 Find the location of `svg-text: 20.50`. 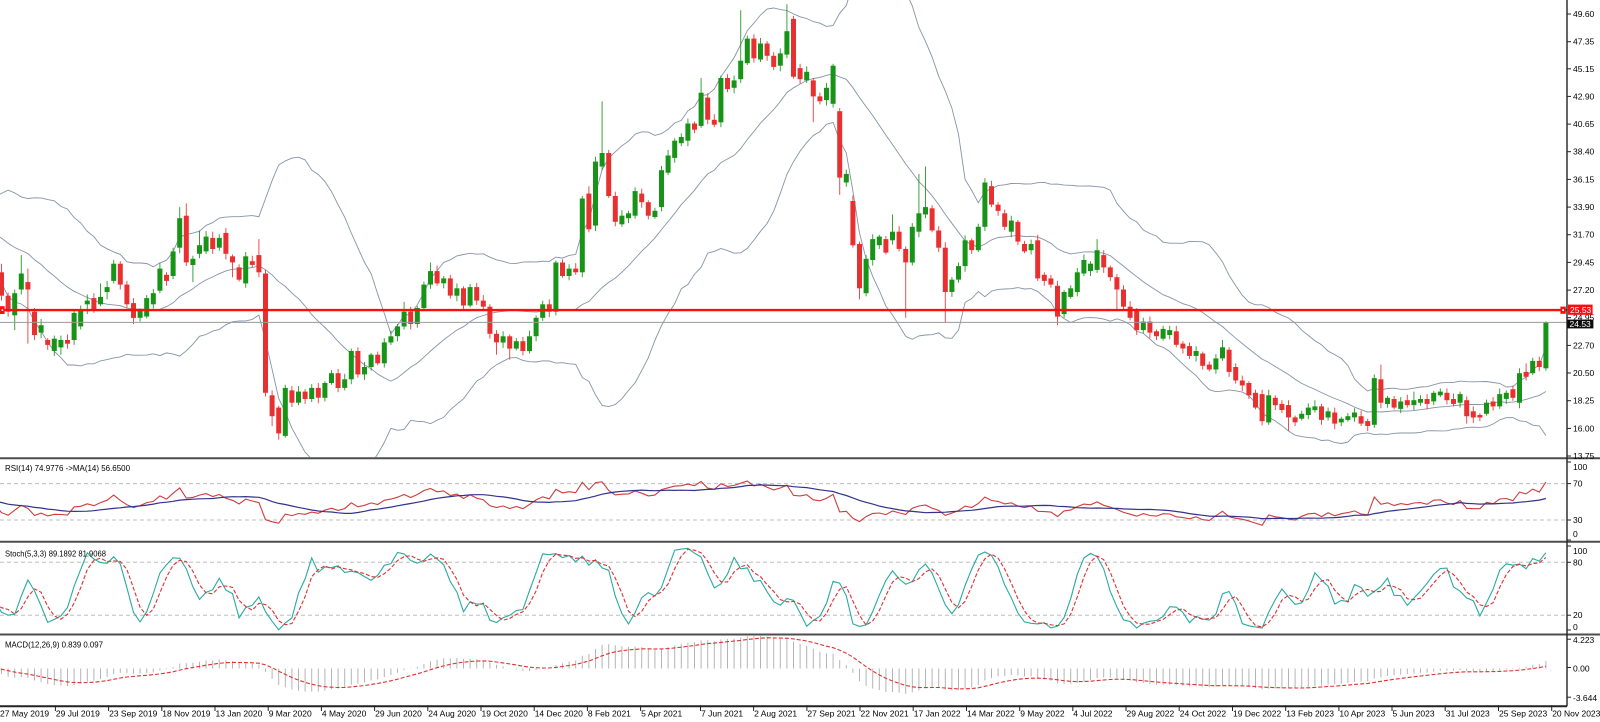

svg-text: 20.50 is located at coordinates (1584, 373).